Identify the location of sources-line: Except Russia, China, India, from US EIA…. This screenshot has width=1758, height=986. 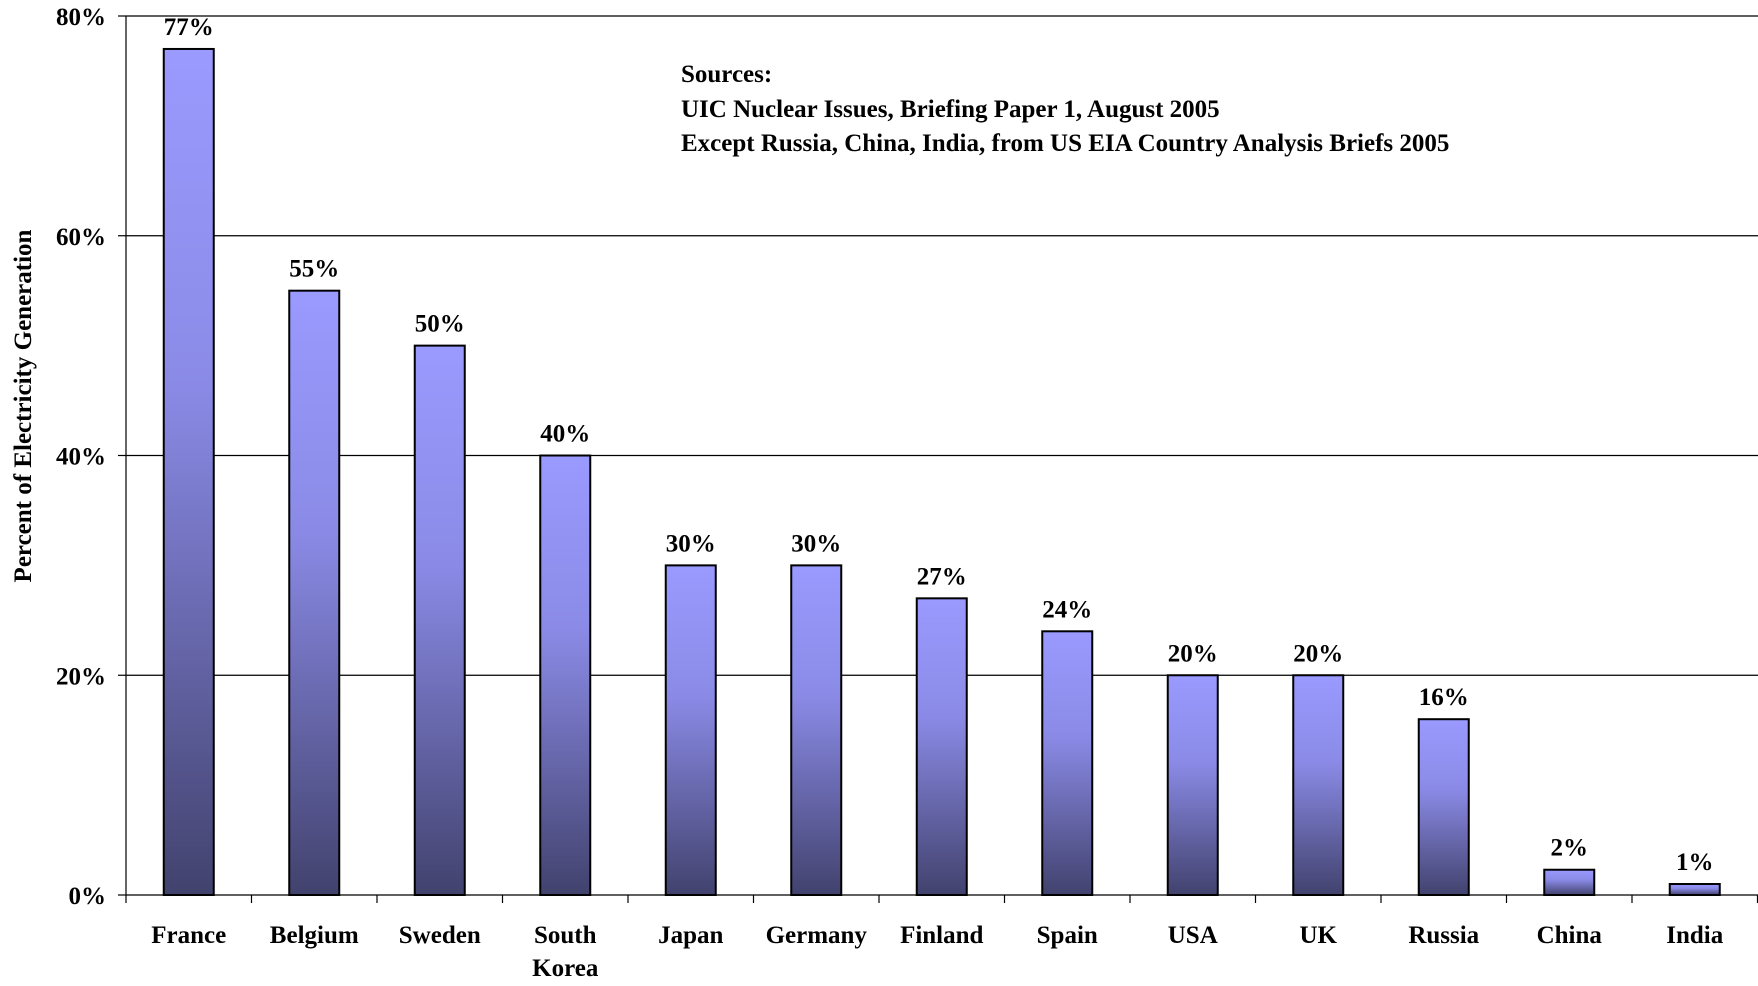
(1065, 143).